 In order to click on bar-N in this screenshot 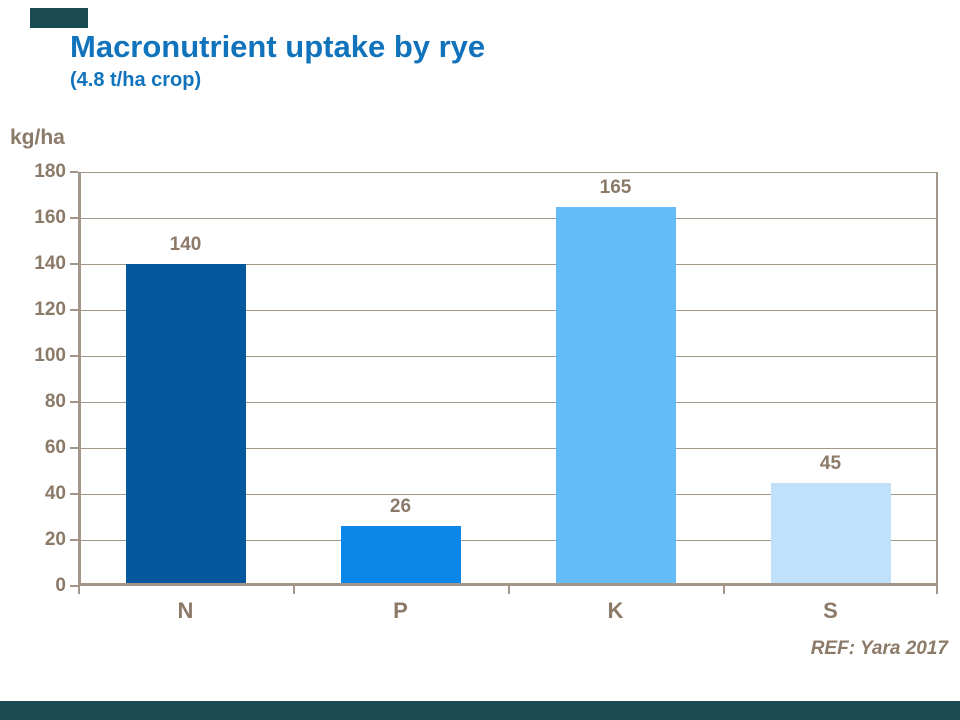, I will do `click(185, 425)`.